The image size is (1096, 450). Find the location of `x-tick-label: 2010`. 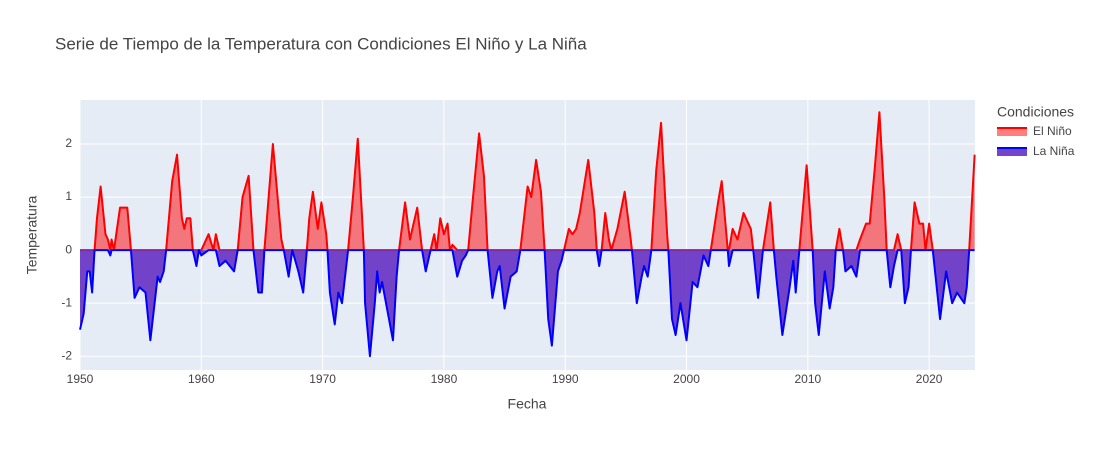

x-tick-label: 2010 is located at coordinates (807, 379).